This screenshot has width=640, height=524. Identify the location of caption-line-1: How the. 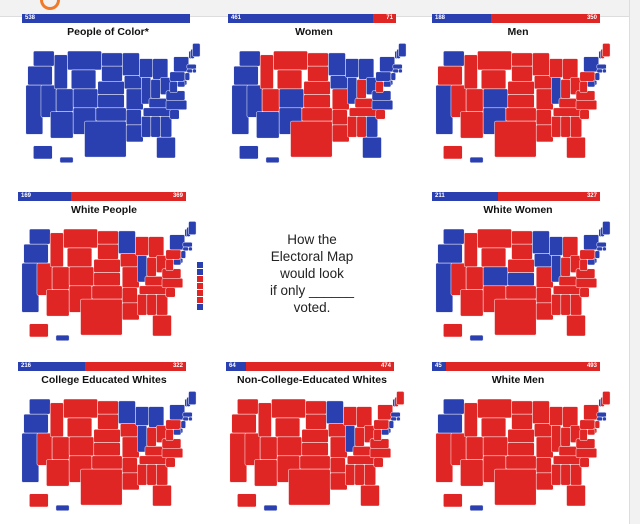
(312, 239).